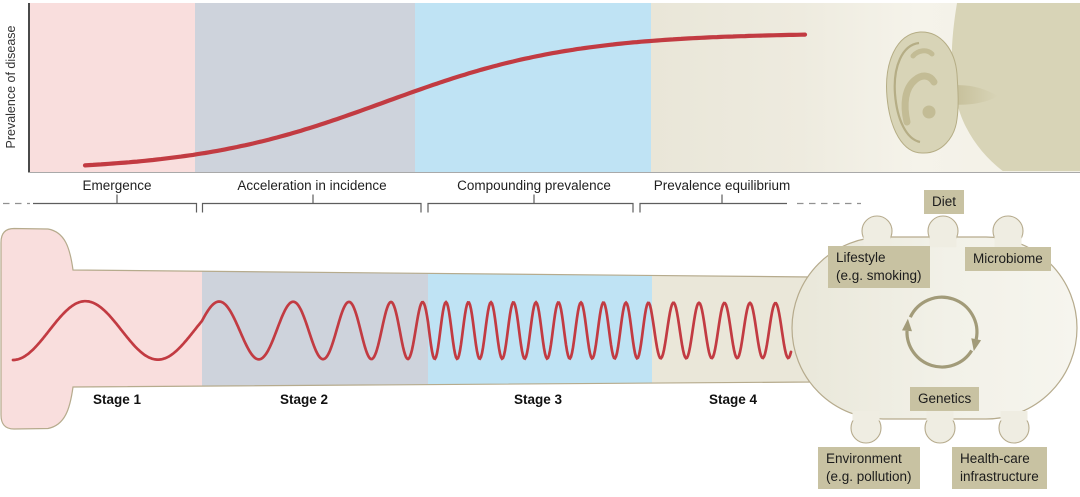 This screenshot has height=497, width=1080. I want to click on chart-band-acceleration, so click(305, 87).